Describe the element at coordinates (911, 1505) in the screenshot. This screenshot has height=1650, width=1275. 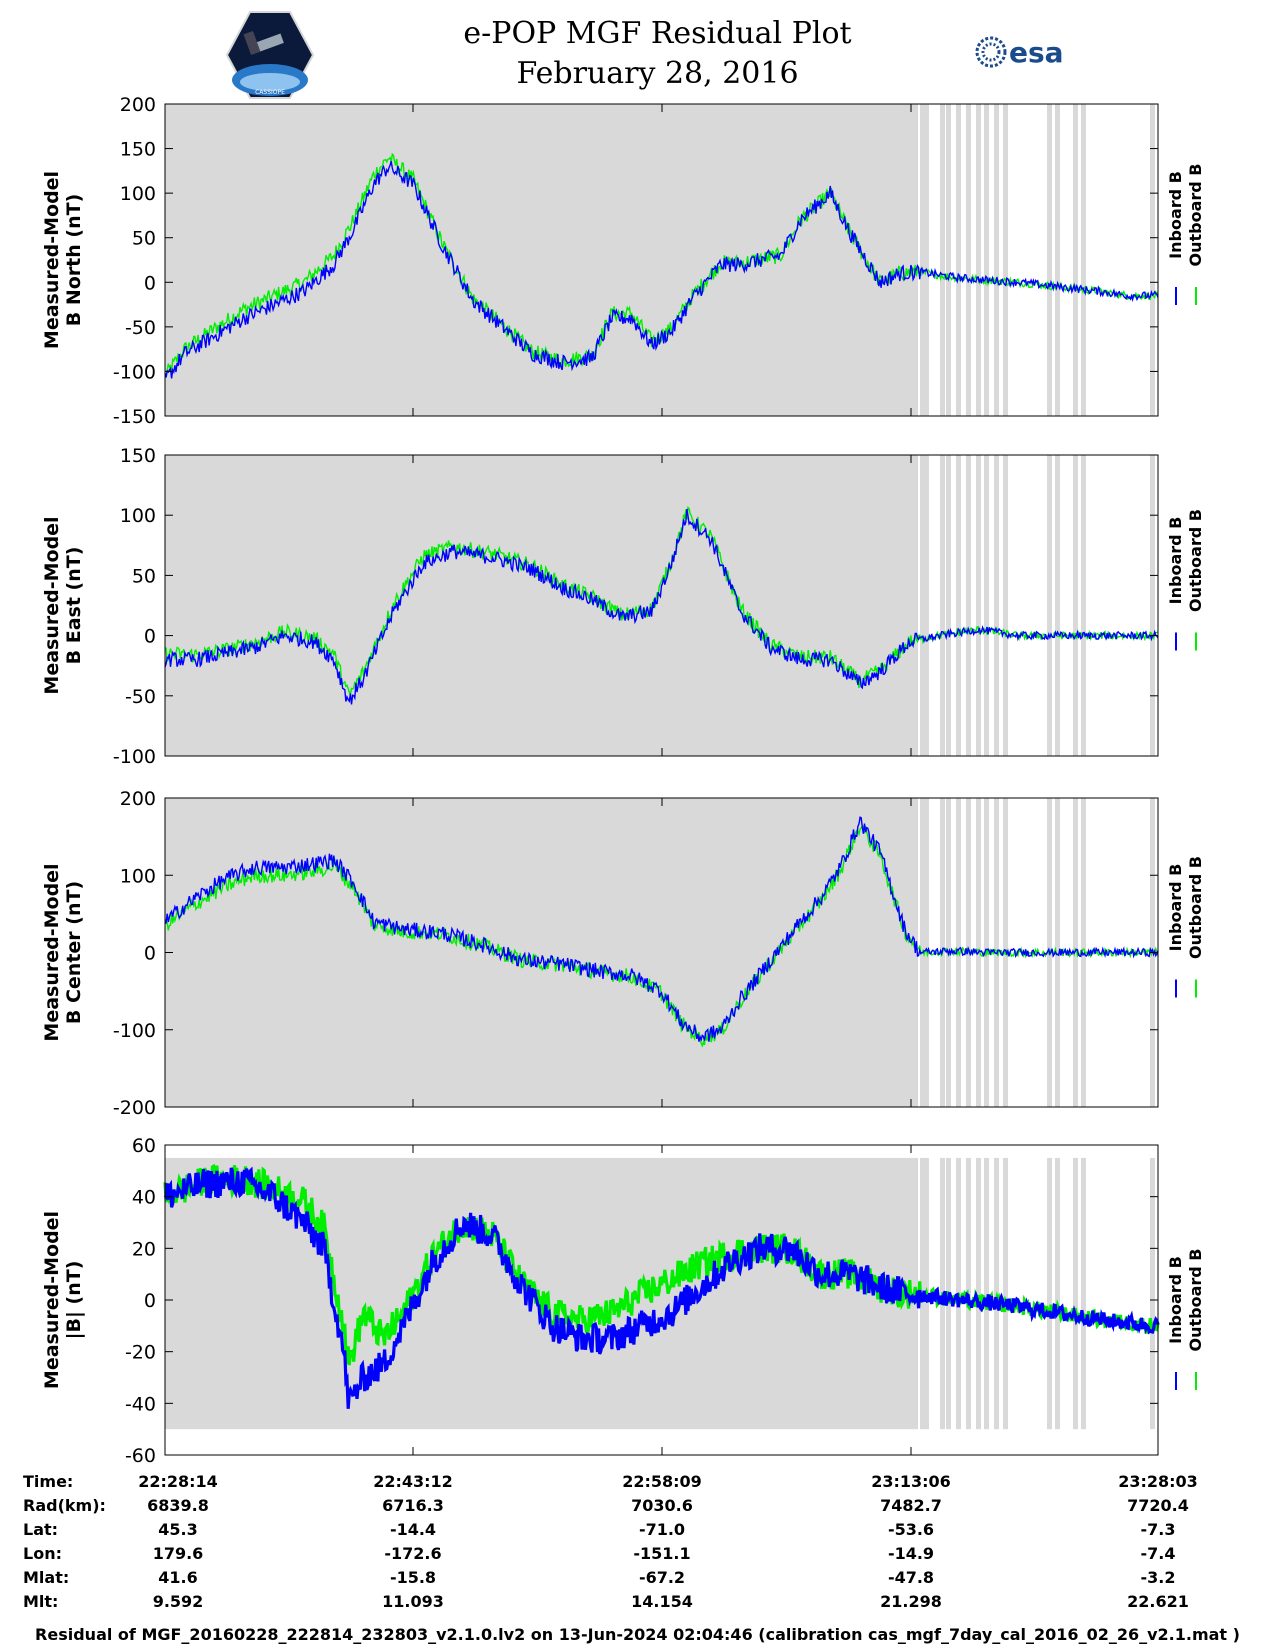
I see `time-table-cell: 7482.7` at that location.